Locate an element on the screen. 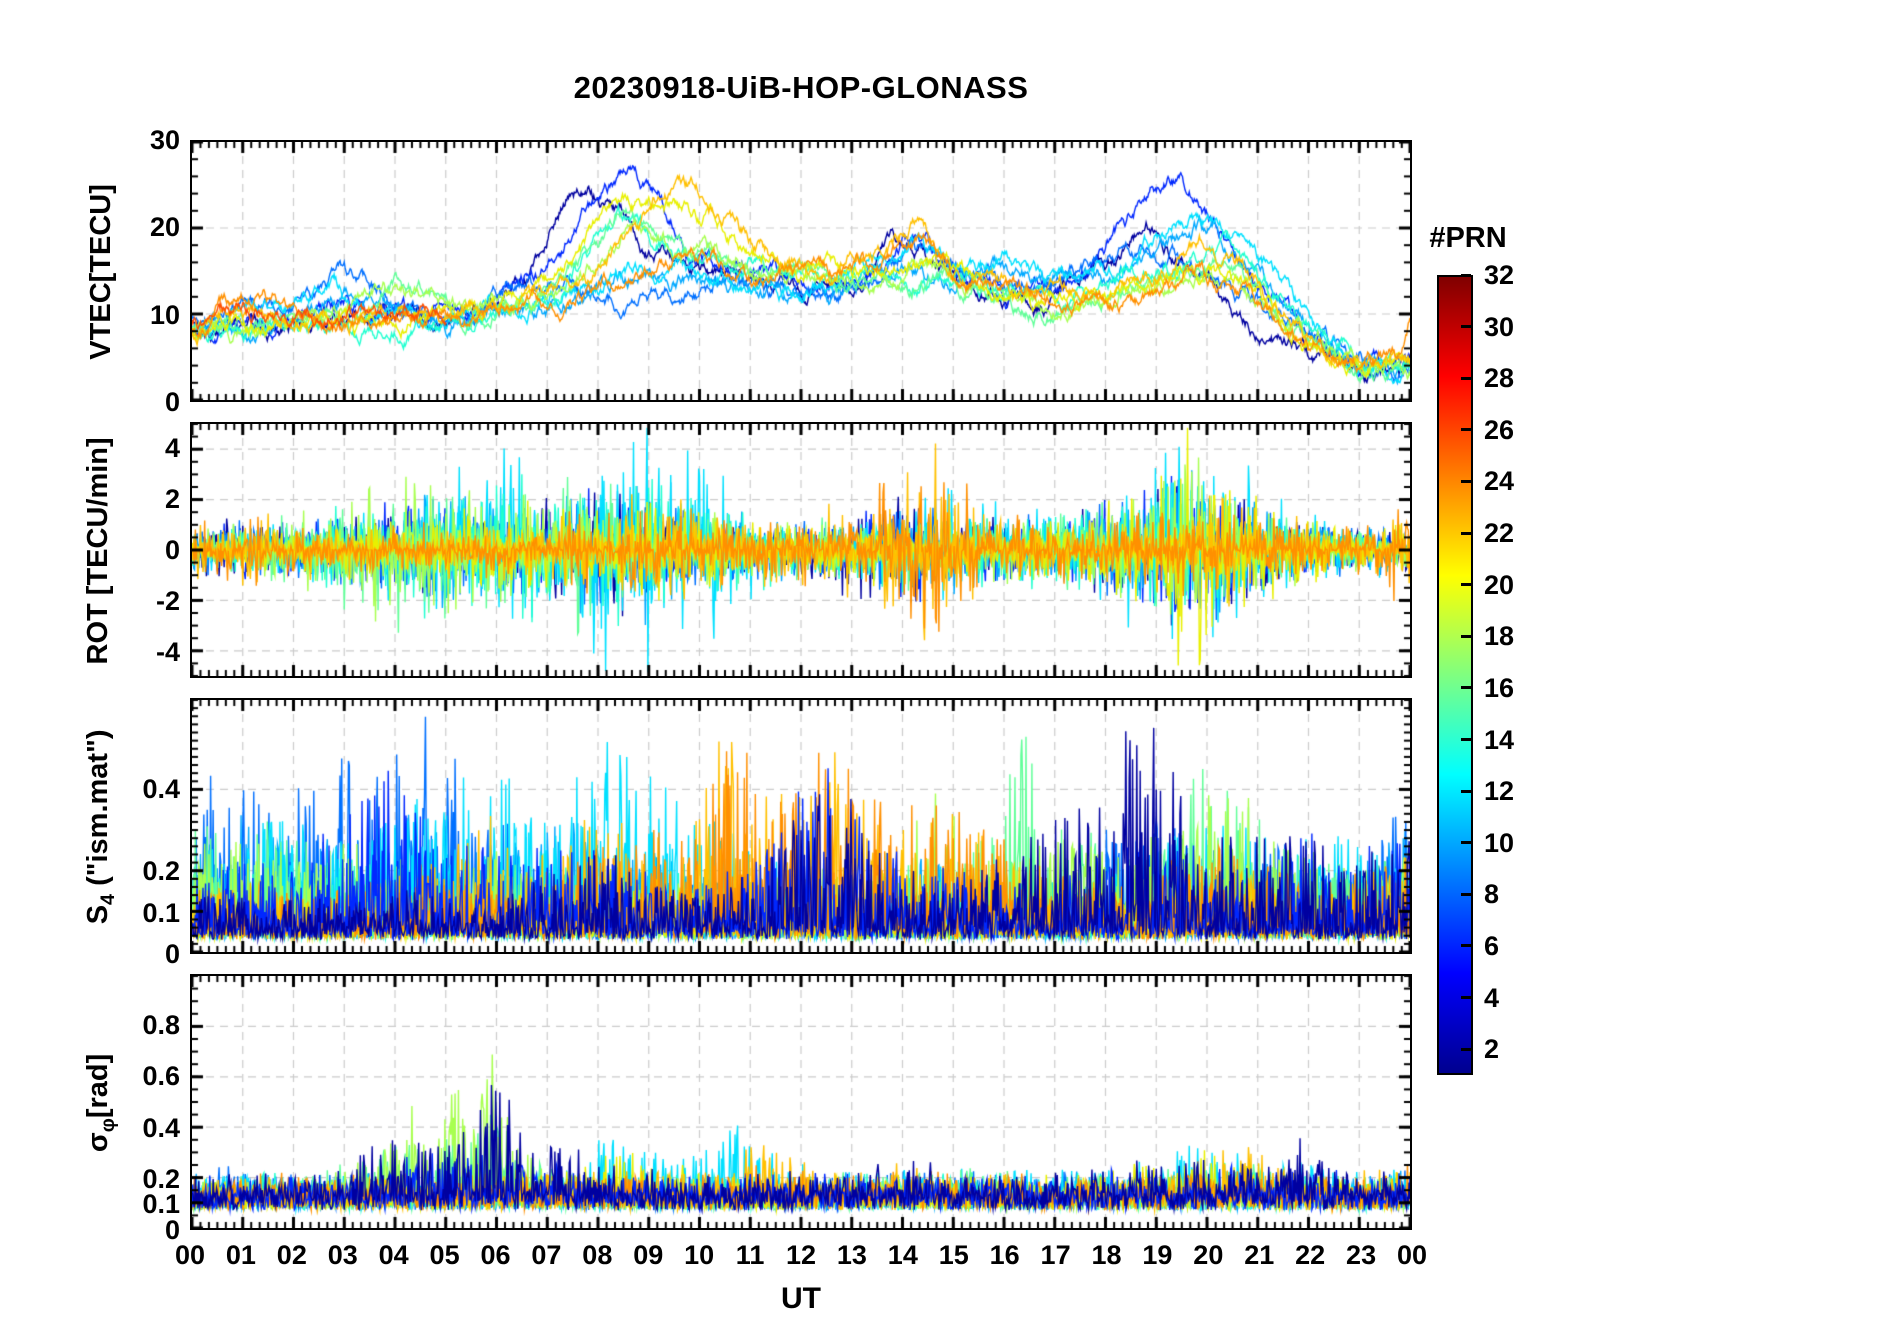 The image size is (1902, 1330). colorbar-label: #PRN is located at coordinates (1468, 238).